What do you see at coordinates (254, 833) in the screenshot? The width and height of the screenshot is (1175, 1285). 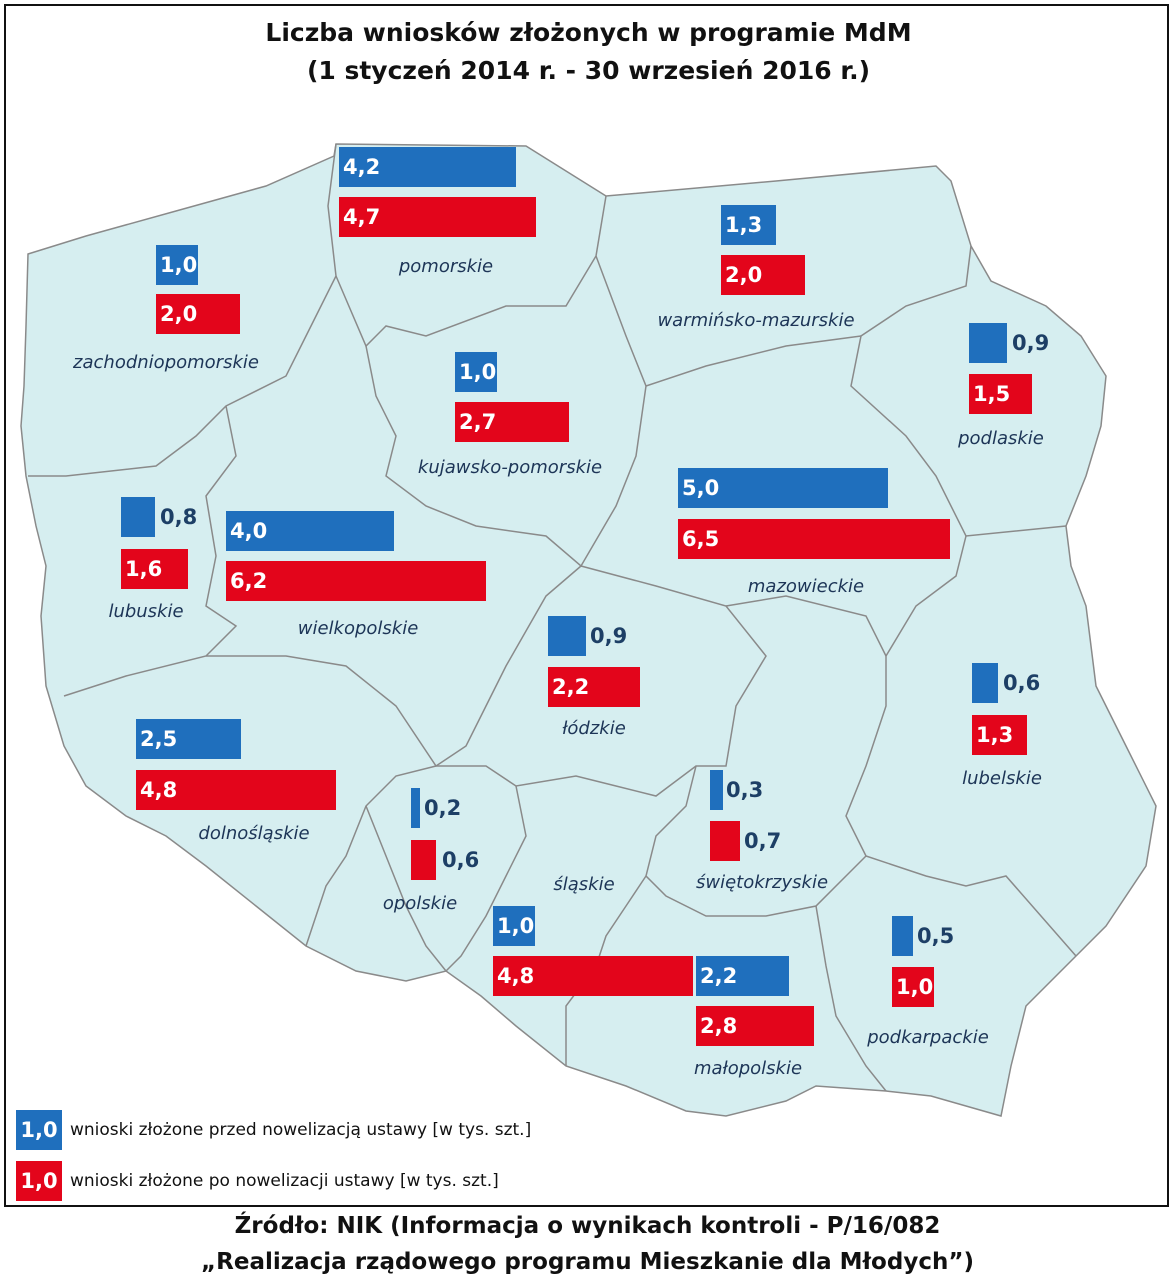 I see `region-label-dolnoslaskie: dolnośląskie` at bounding box center [254, 833].